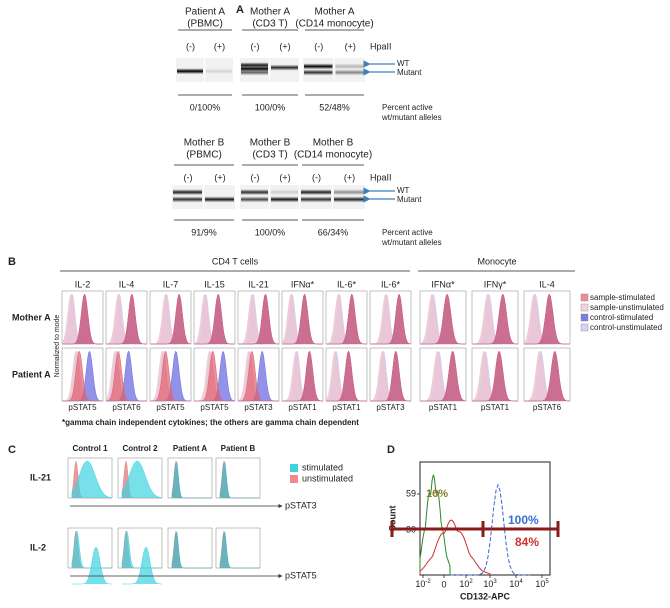  I want to click on tick-exponent: 2, so click(471, 582).